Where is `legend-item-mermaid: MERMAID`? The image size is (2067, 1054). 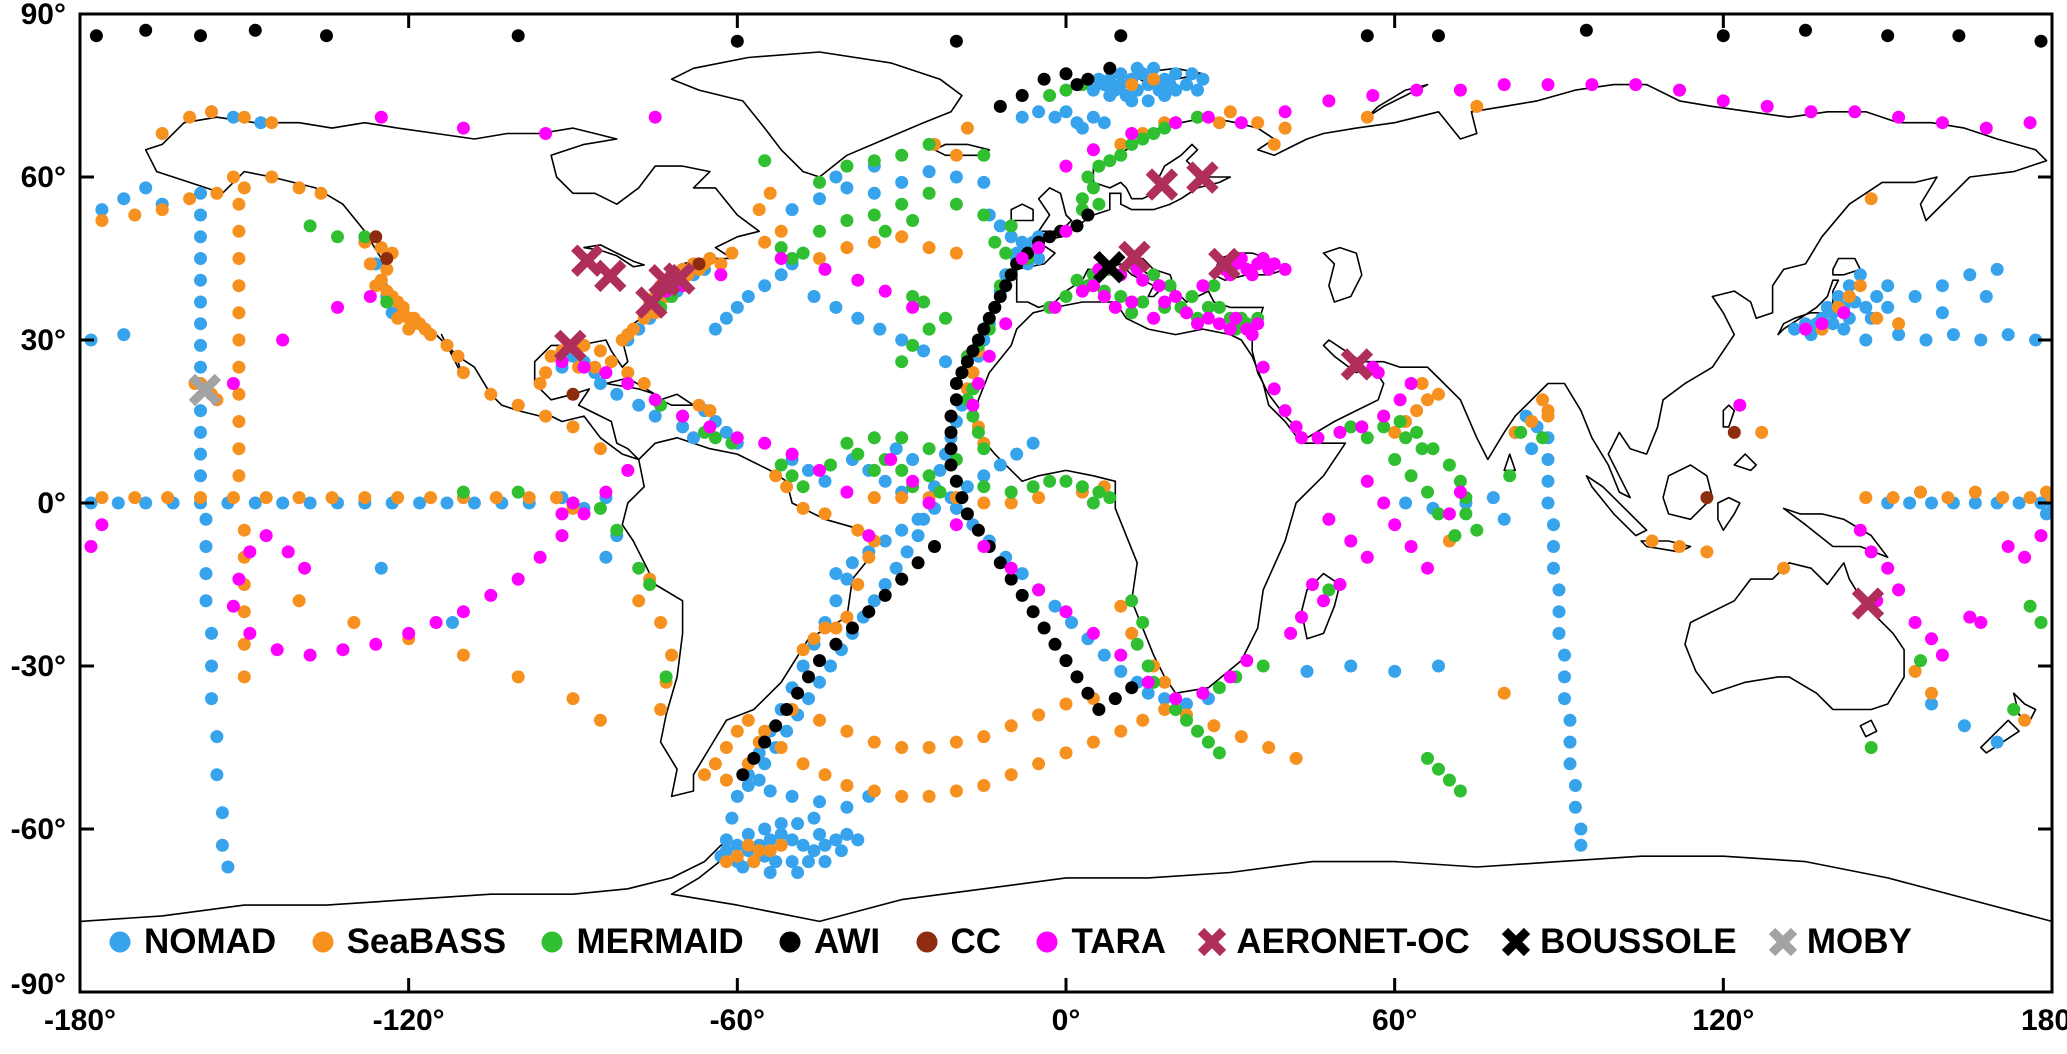 legend-item-mermaid: MERMAID is located at coordinates (639, 942).